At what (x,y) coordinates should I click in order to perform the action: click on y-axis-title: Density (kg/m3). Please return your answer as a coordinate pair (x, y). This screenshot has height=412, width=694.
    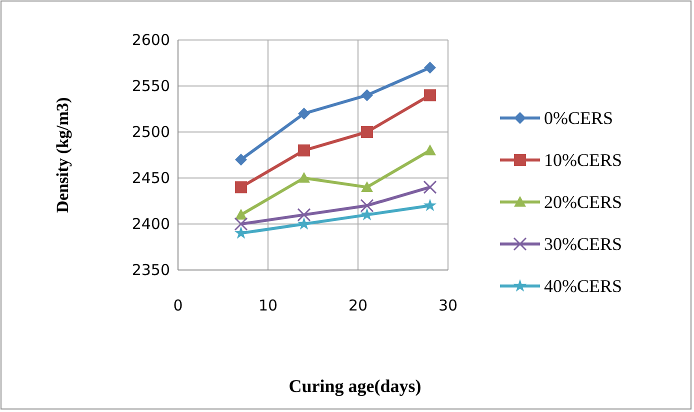
    Looking at the image, I should click on (62, 155).